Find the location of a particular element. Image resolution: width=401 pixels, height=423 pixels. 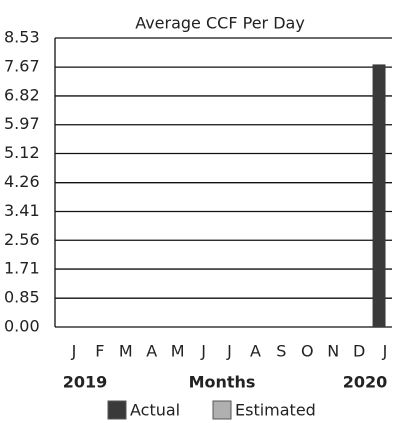

chart-title: Average CCF Per Day is located at coordinates (220, 23).